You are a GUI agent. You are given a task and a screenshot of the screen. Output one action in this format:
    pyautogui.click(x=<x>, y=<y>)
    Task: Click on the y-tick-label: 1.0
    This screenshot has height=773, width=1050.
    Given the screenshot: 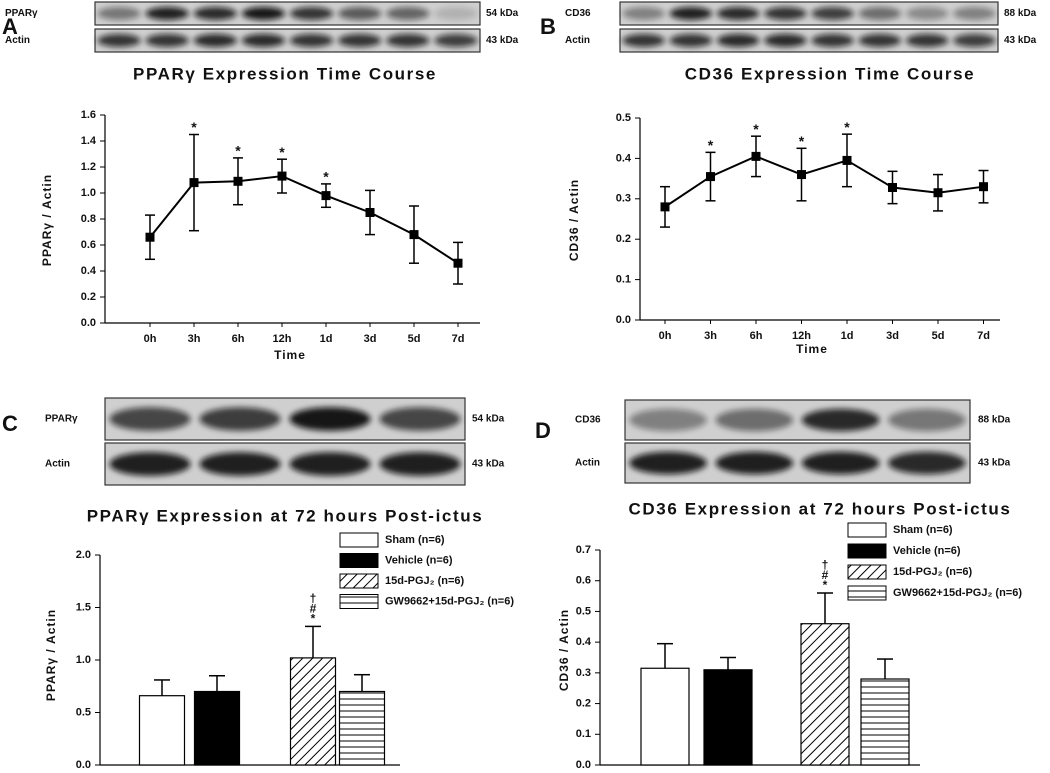 What is the action you would take?
    pyautogui.click(x=88, y=193)
    